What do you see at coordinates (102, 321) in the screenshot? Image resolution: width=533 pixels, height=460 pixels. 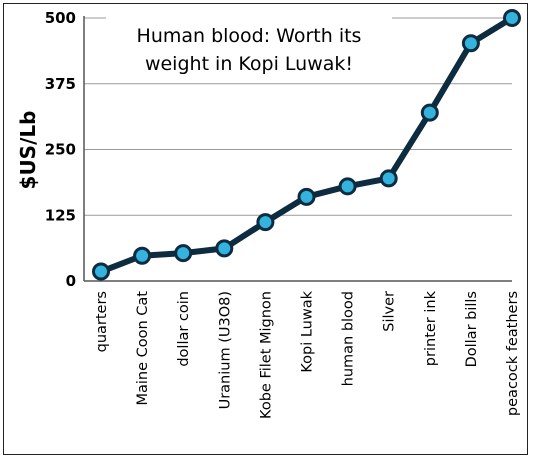 I see `x-tick-label: quarters` at bounding box center [102, 321].